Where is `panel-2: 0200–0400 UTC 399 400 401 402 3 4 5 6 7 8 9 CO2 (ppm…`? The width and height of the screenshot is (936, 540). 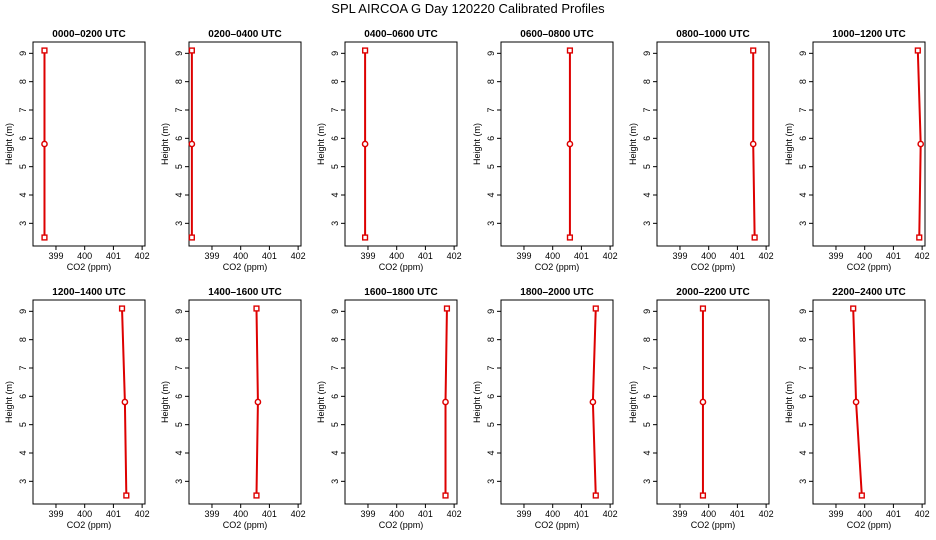
panel-2: 0200–0400 UTC 399 400 401 402 3 4 5 6 7 8 9 CO2 (ppm… is located at coordinates (233, 150).